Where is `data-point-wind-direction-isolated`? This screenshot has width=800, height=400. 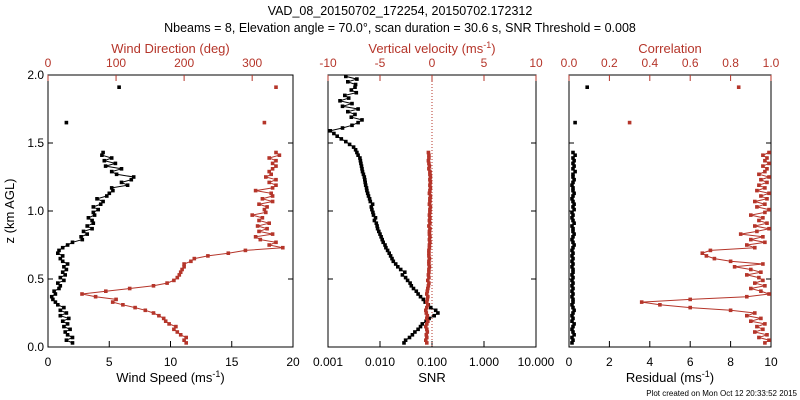
data-point-wind-direction-isolated is located at coordinates (264, 122).